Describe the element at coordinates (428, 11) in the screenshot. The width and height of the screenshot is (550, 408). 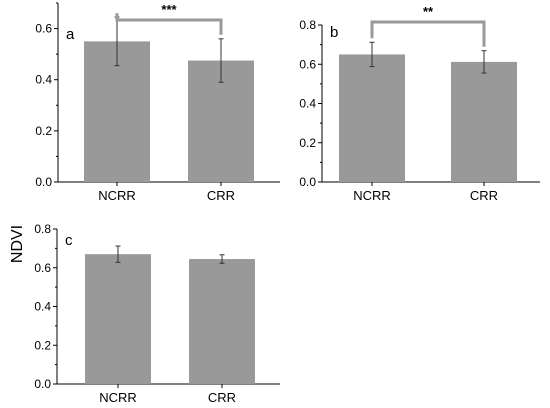
I see `significance-label: **` at that location.